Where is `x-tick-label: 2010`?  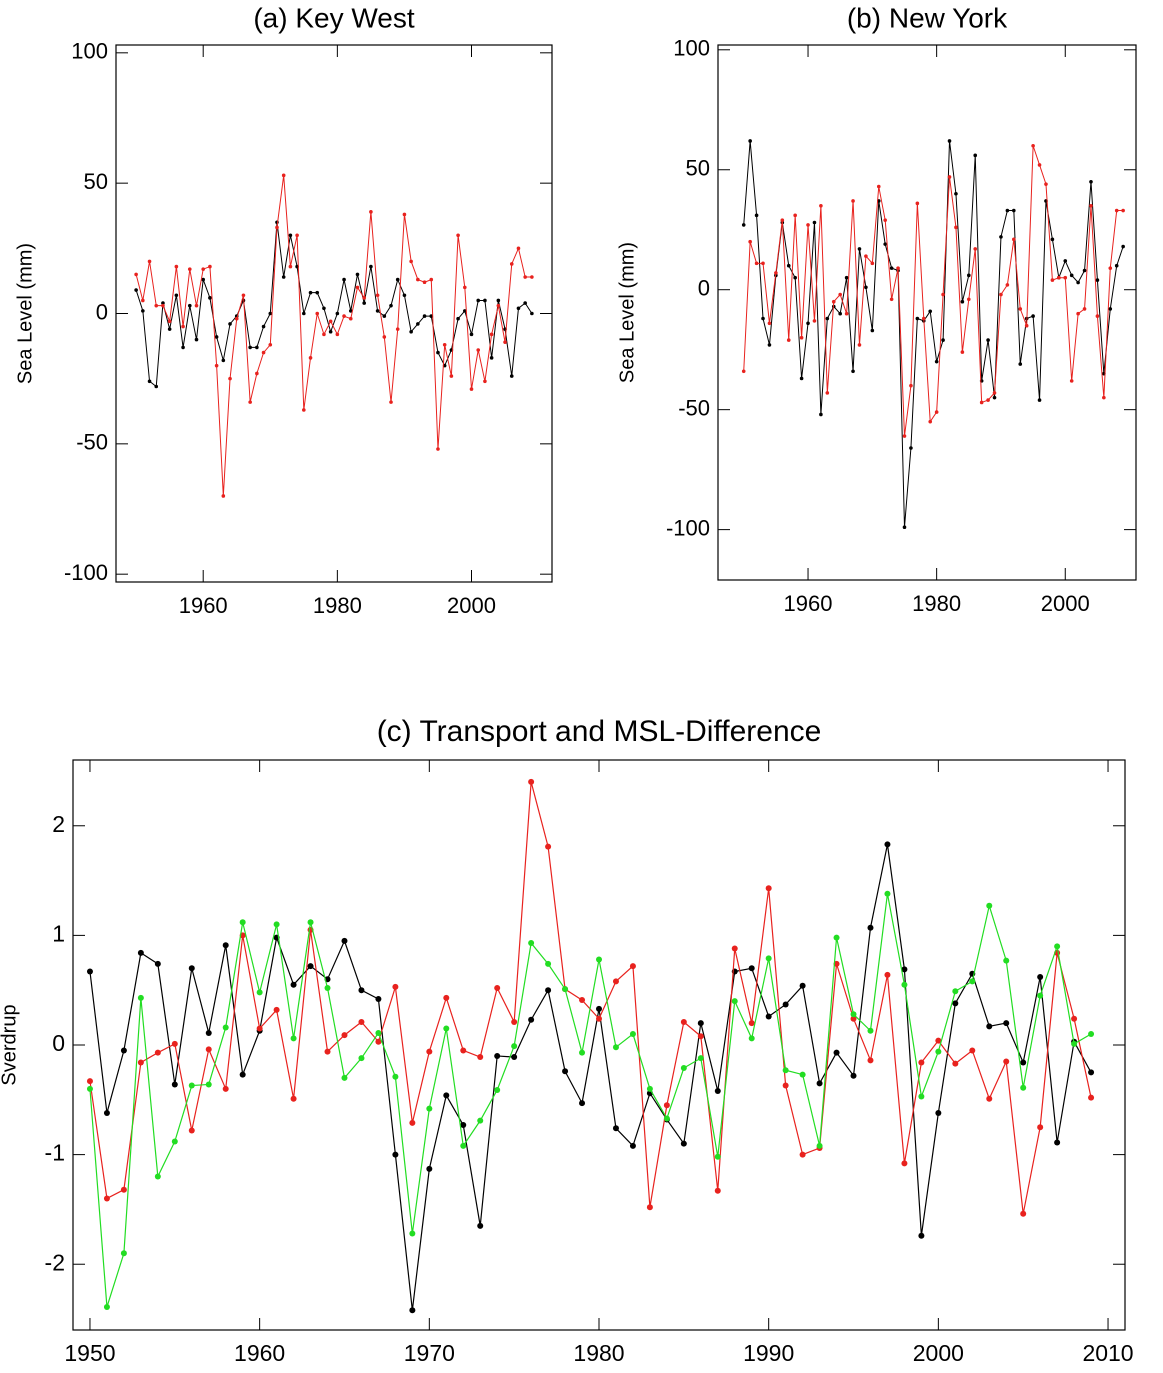
x-tick-label: 2010 is located at coordinates (1107, 1353).